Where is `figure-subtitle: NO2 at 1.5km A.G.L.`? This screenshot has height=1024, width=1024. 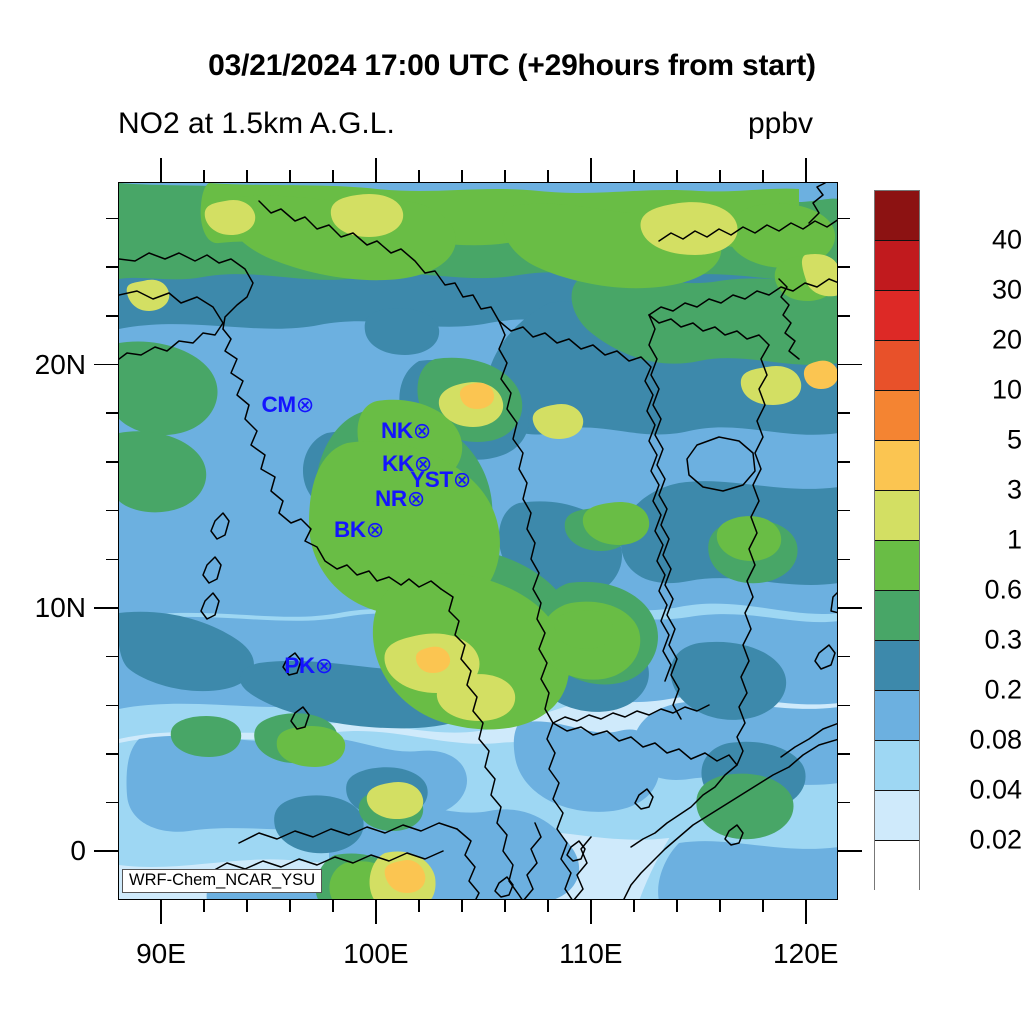
figure-subtitle: NO2 at 1.5km A.G.L. is located at coordinates (256, 123).